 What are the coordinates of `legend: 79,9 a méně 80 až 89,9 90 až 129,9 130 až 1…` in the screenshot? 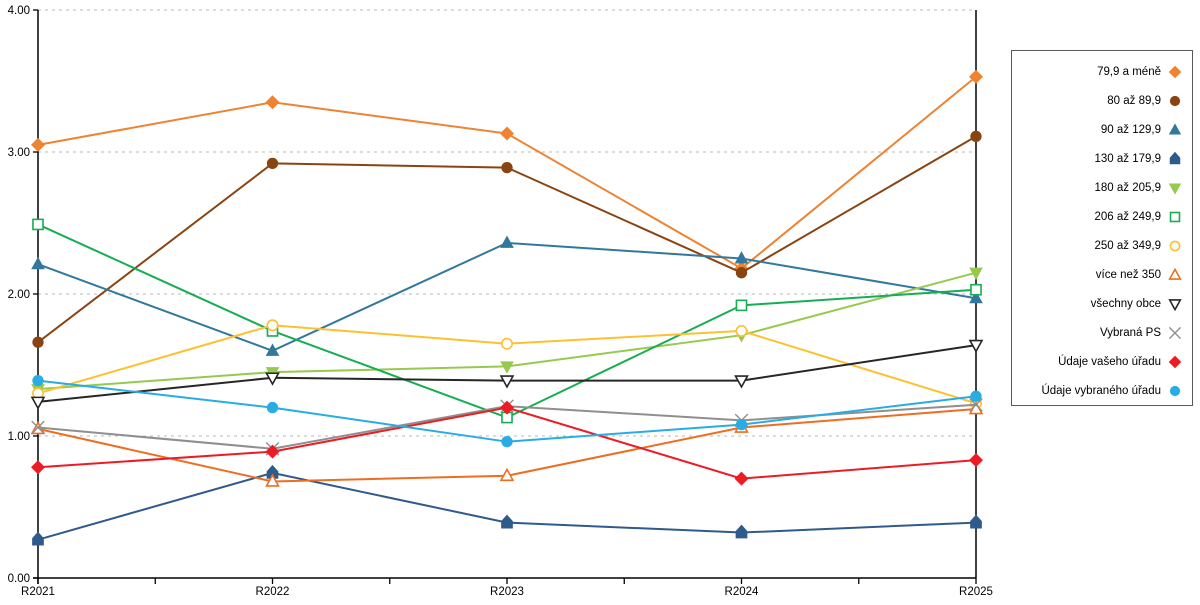 It's located at (1102, 228).